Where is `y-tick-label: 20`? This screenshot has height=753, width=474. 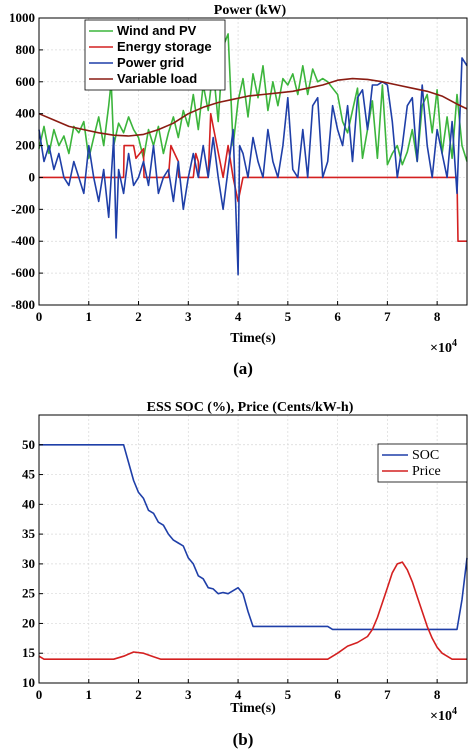
y-tick-label: 20 is located at coordinates (28, 622).